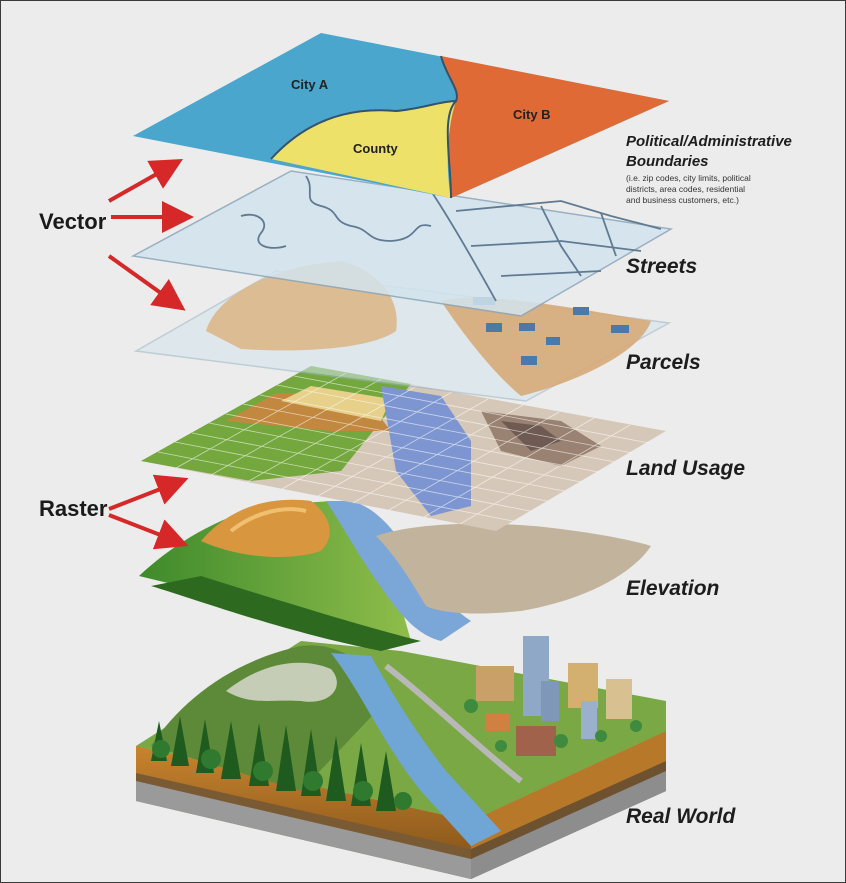  Describe the element at coordinates (402, 243) in the screenshot. I see `streets-layer` at that location.